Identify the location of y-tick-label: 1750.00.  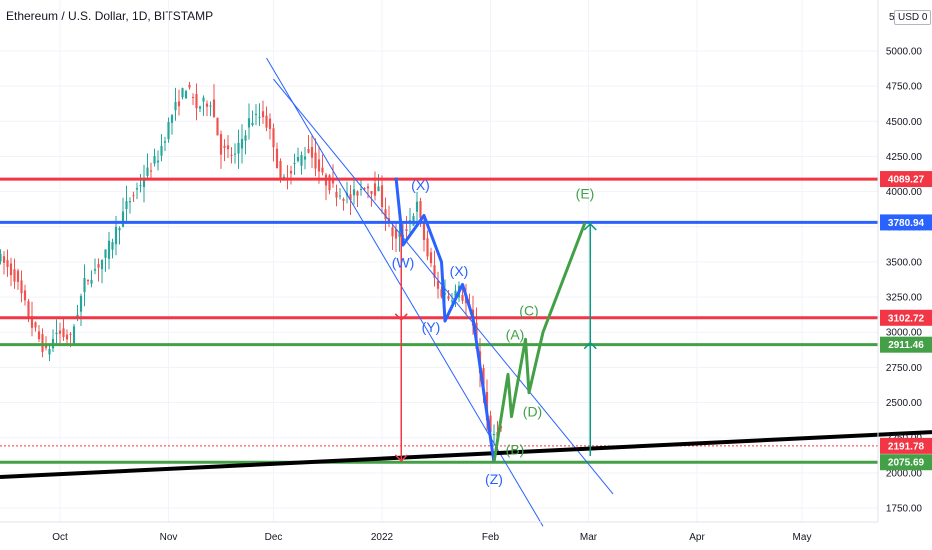
(904, 509).